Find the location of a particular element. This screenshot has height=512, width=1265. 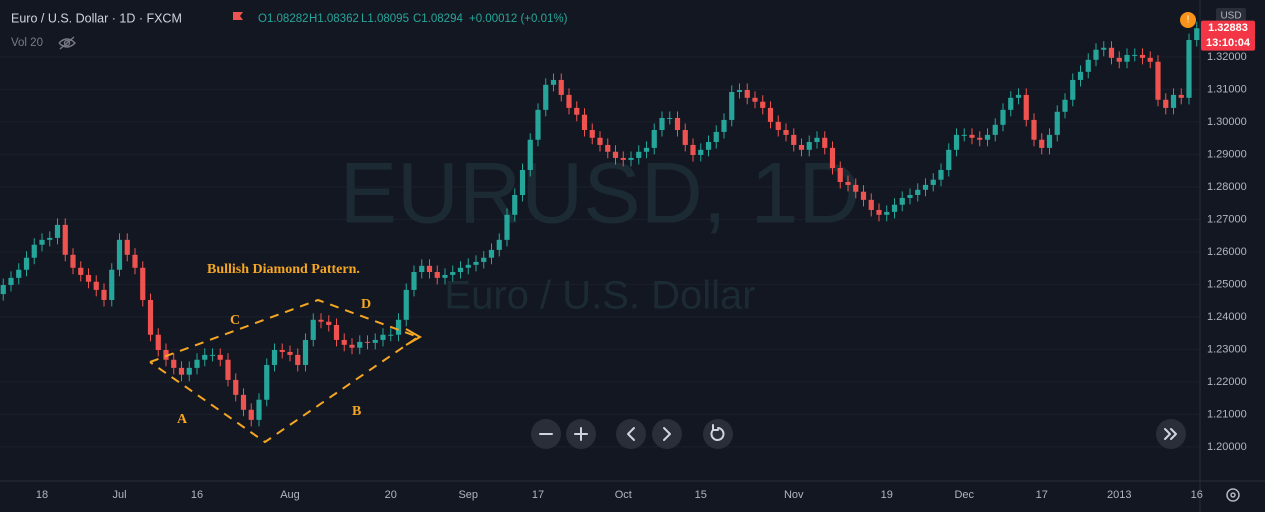

x-tick-label: 15 is located at coordinates (701, 495).